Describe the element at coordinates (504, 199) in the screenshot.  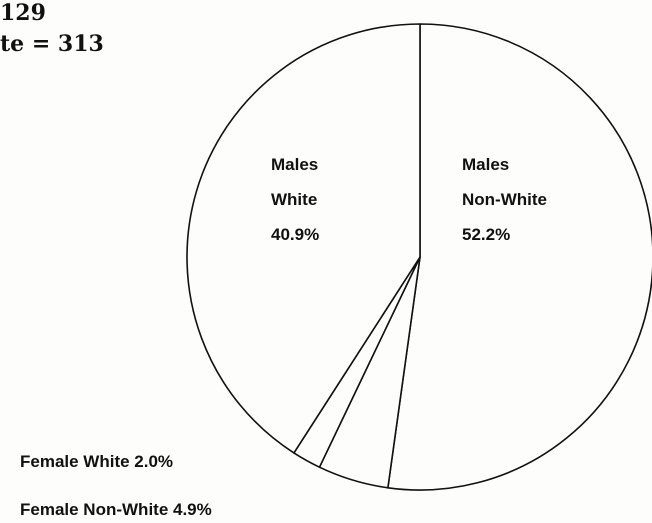
I see `slice-label-males-non-white-line-2: Non-White` at that location.